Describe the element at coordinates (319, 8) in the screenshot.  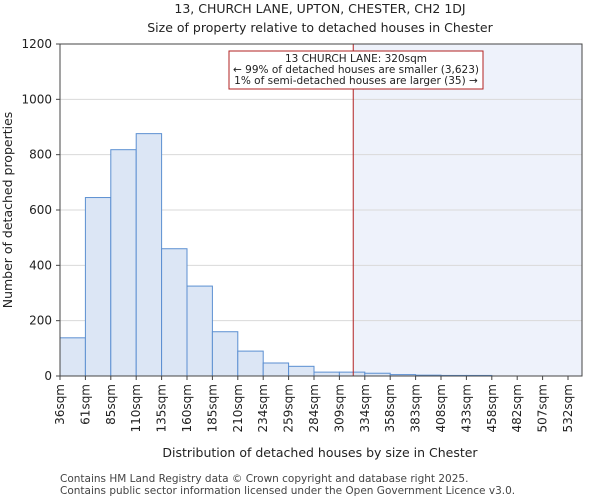
I see `chart-title-line1: 13, CHURCH LANE, UPTON, CHESTER, CH2 1DJ` at that location.